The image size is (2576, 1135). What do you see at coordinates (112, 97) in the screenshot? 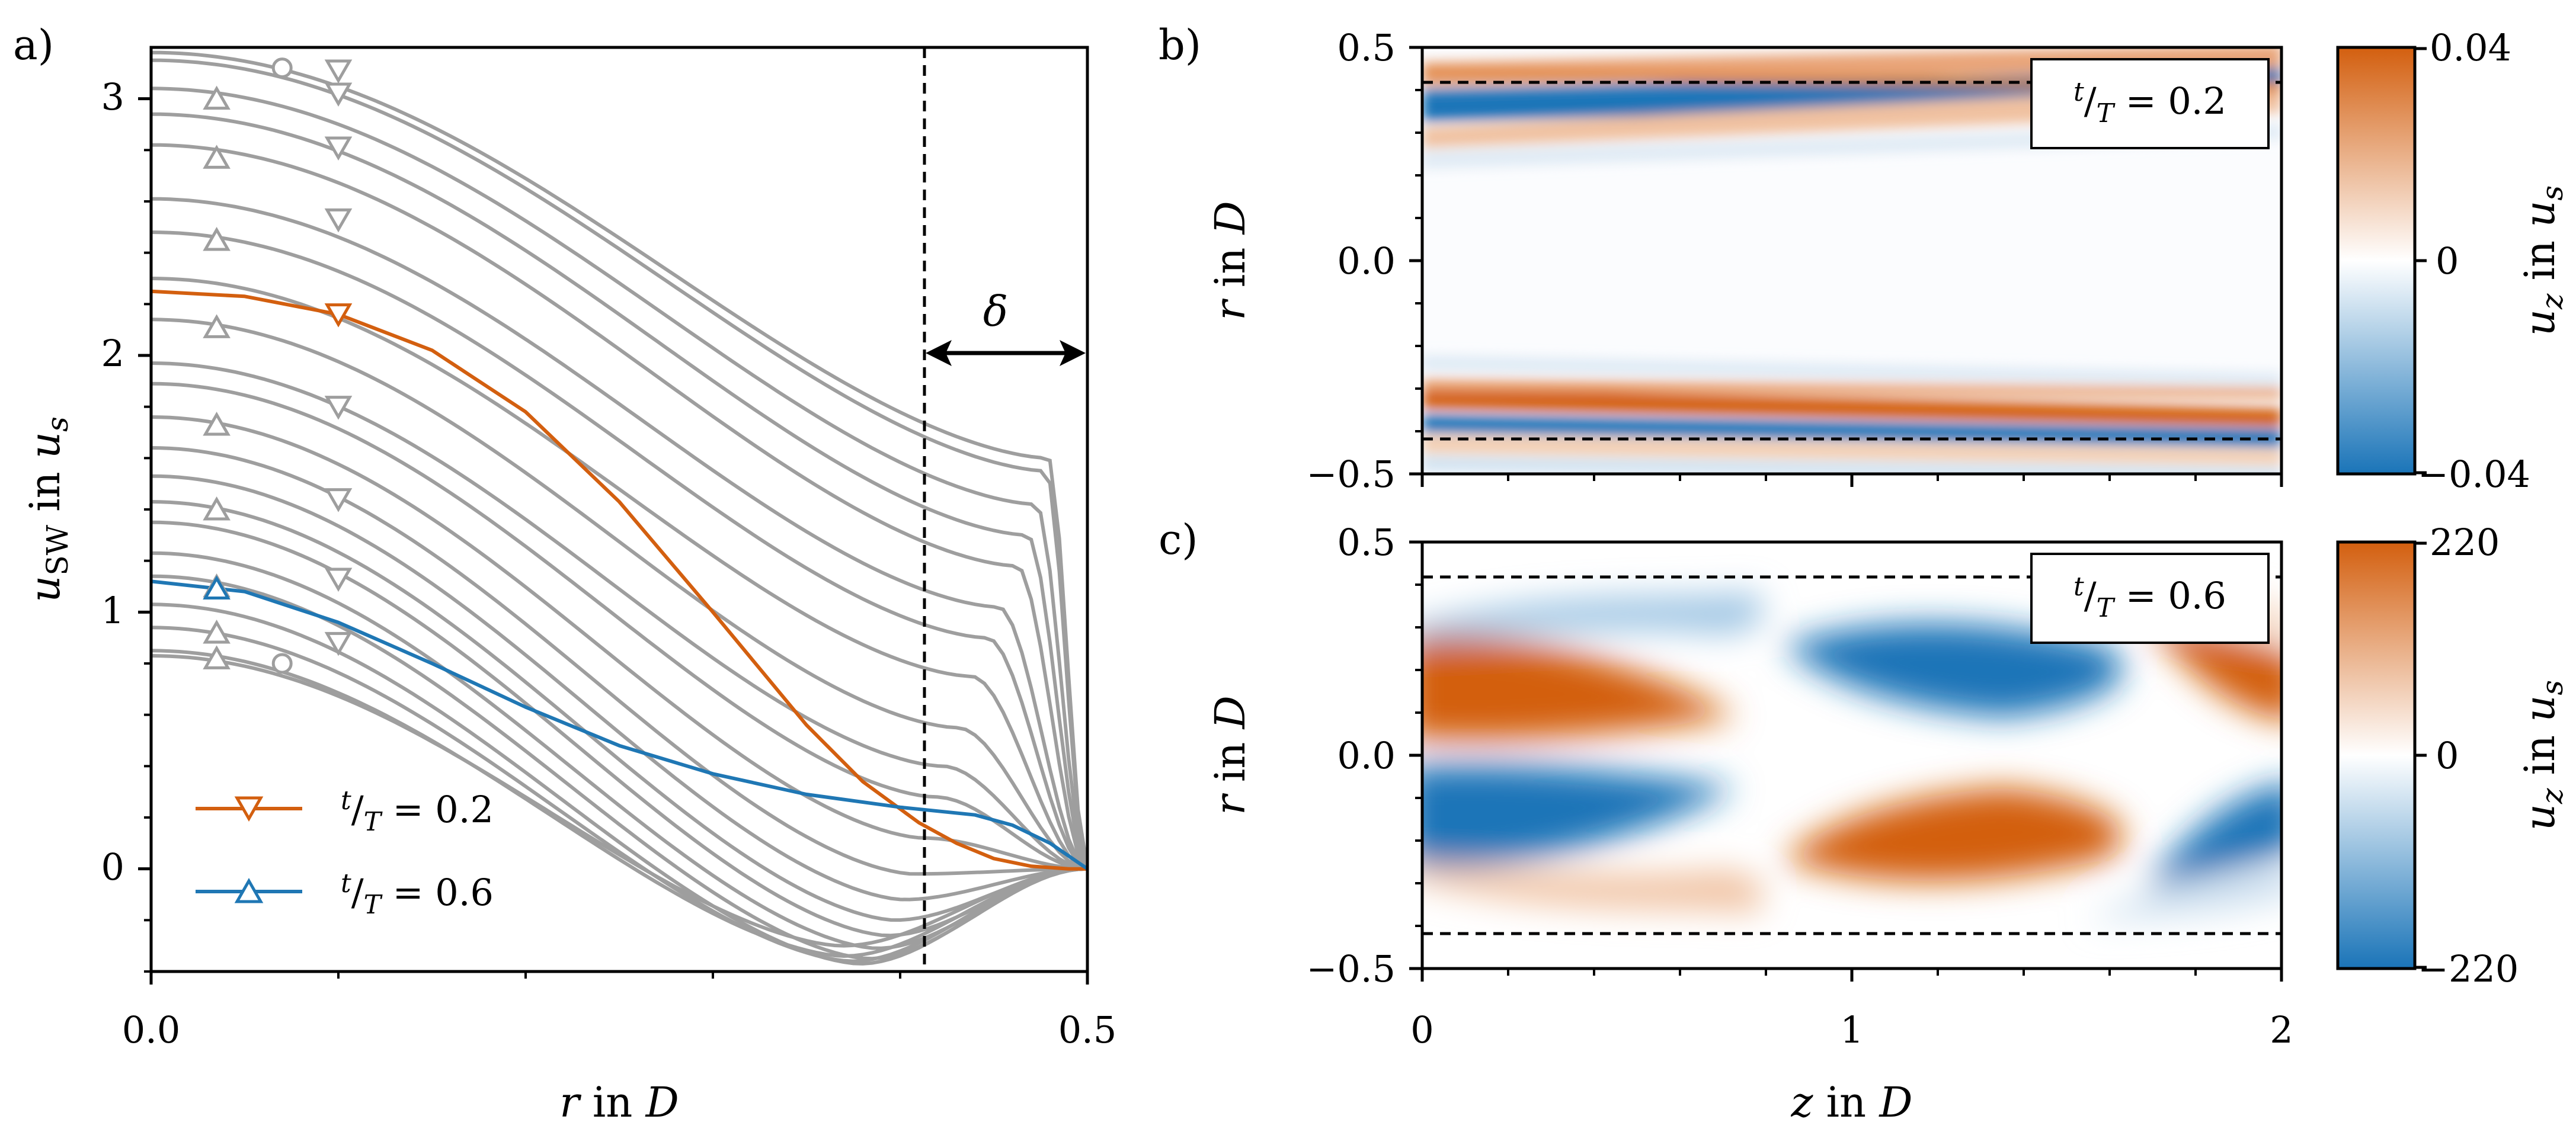
I see `a-ytick-label-3: 3` at bounding box center [112, 97].